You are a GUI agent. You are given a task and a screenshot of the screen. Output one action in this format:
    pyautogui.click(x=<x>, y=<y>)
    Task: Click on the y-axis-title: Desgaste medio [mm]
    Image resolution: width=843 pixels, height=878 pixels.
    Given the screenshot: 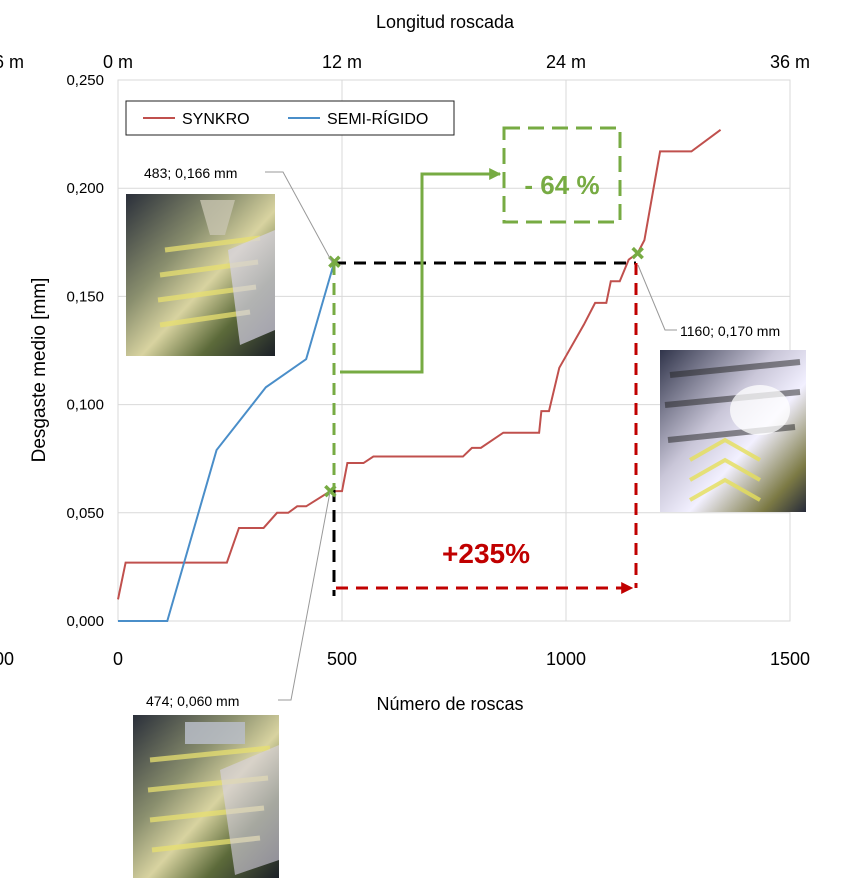 What is the action you would take?
    pyautogui.click(x=39, y=370)
    